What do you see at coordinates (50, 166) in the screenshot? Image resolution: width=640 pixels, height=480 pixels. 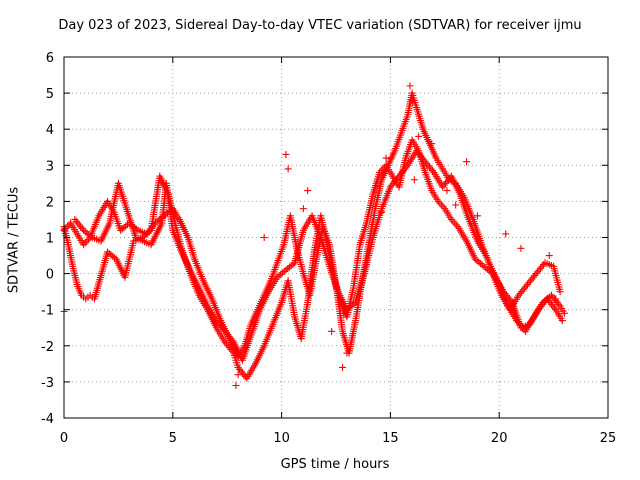 I see `y-tick-label: 3` at bounding box center [50, 166].